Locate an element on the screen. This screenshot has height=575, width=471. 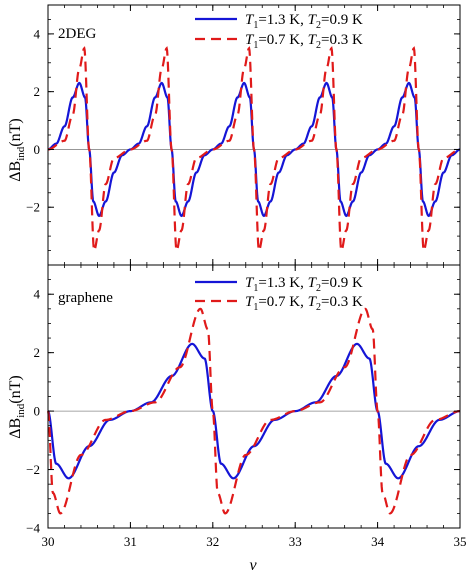
x-tick-label: 35 is located at coordinates (460, 541).